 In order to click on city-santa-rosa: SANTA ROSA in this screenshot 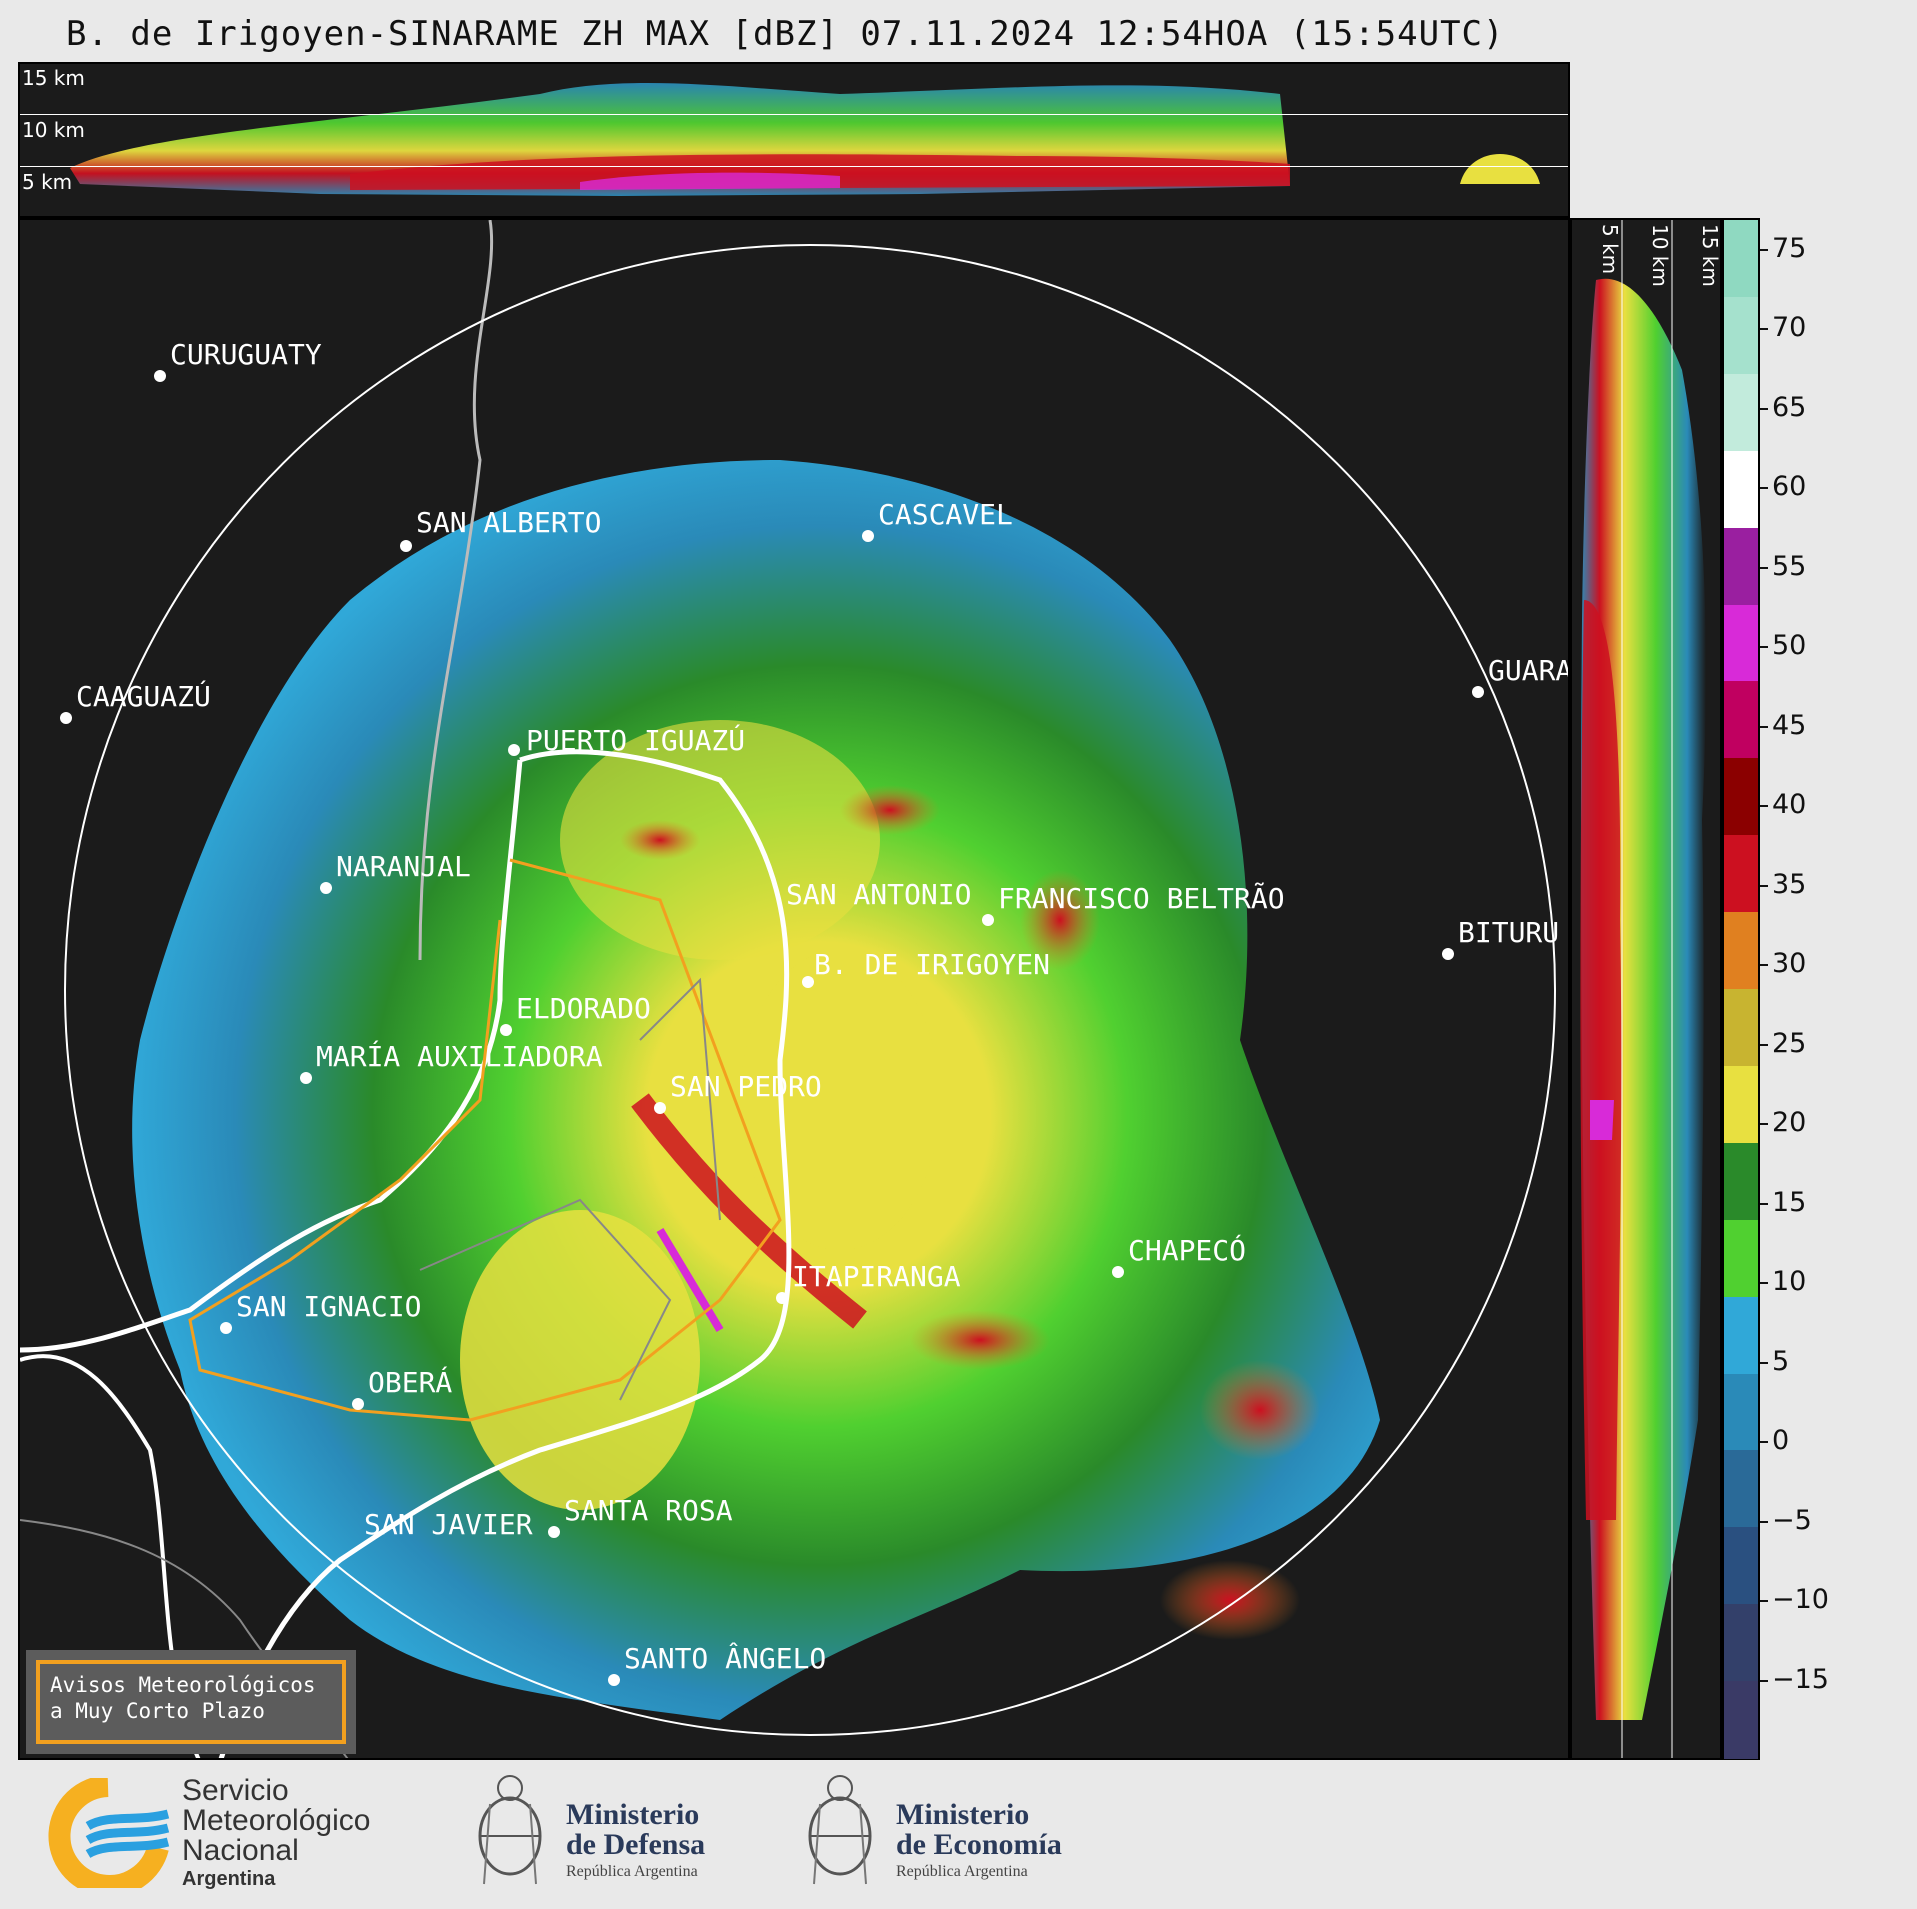, I will do `click(648, 1510)`.